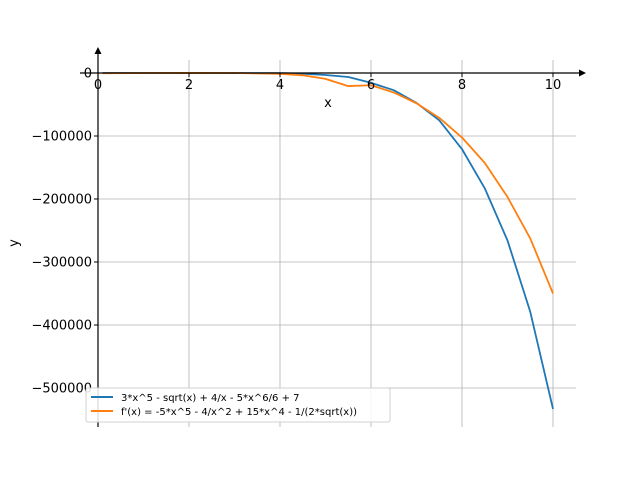 This screenshot has width=640, height=480. I want to click on y-tick-label: −100000, so click(61, 137).